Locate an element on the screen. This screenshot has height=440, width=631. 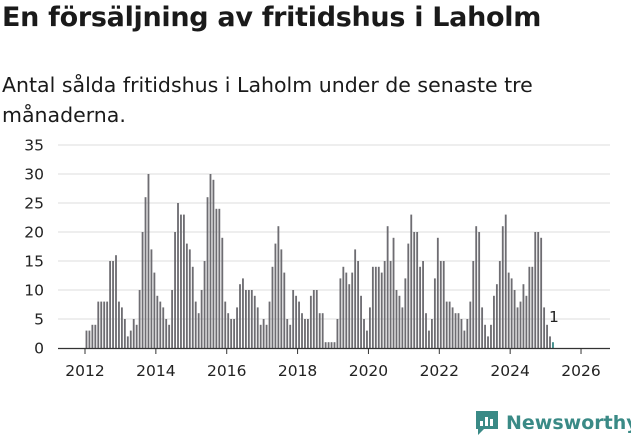
chart-title: En försäljning av fritidshus i Laholm is located at coordinates (272, 17).